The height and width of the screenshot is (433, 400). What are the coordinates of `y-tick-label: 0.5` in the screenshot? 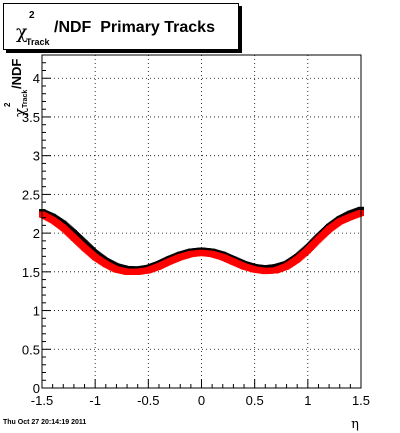 It's located at (31, 349).